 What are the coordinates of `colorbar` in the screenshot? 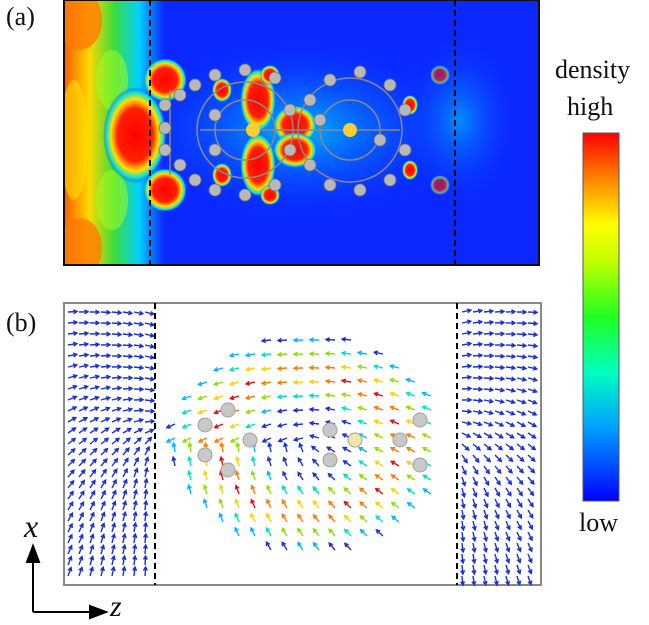 It's located at (601, 317).